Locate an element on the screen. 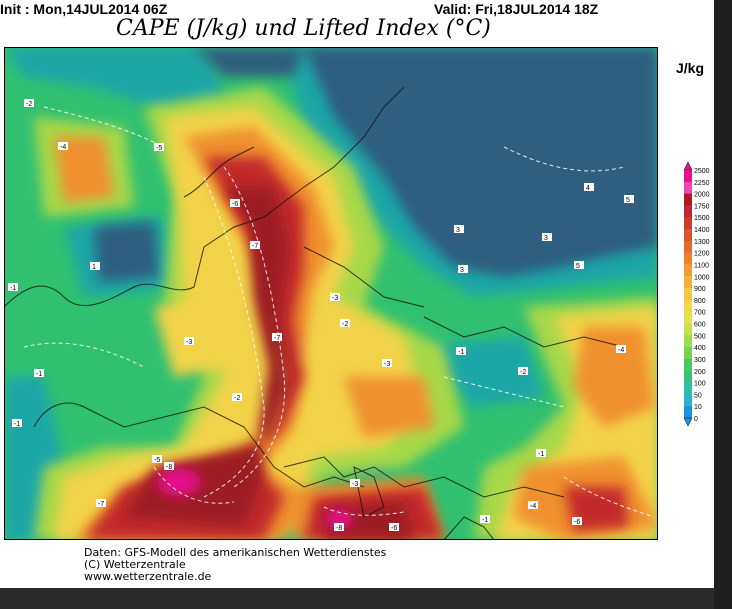  scale-label: 50 is located at coordinates (698, 395).